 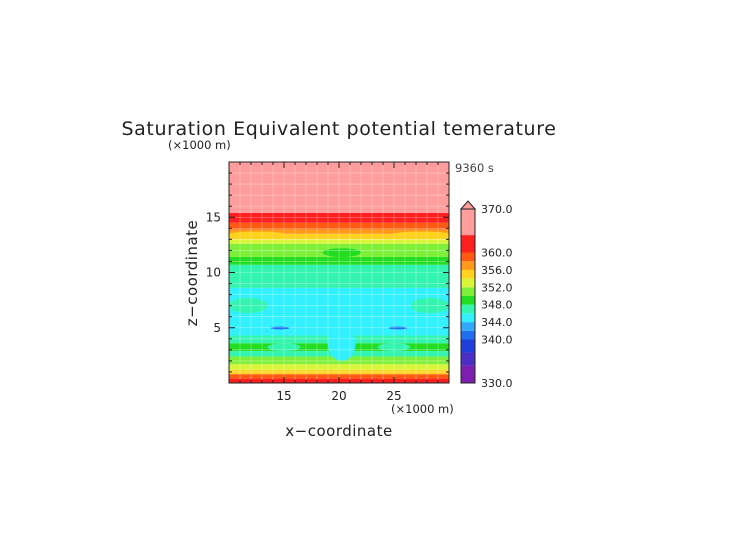 What do you see at coordinates (192, 273) in the screenshot?
I see `y-axis-label: z−coordinate` at bounding box center [192, 273].